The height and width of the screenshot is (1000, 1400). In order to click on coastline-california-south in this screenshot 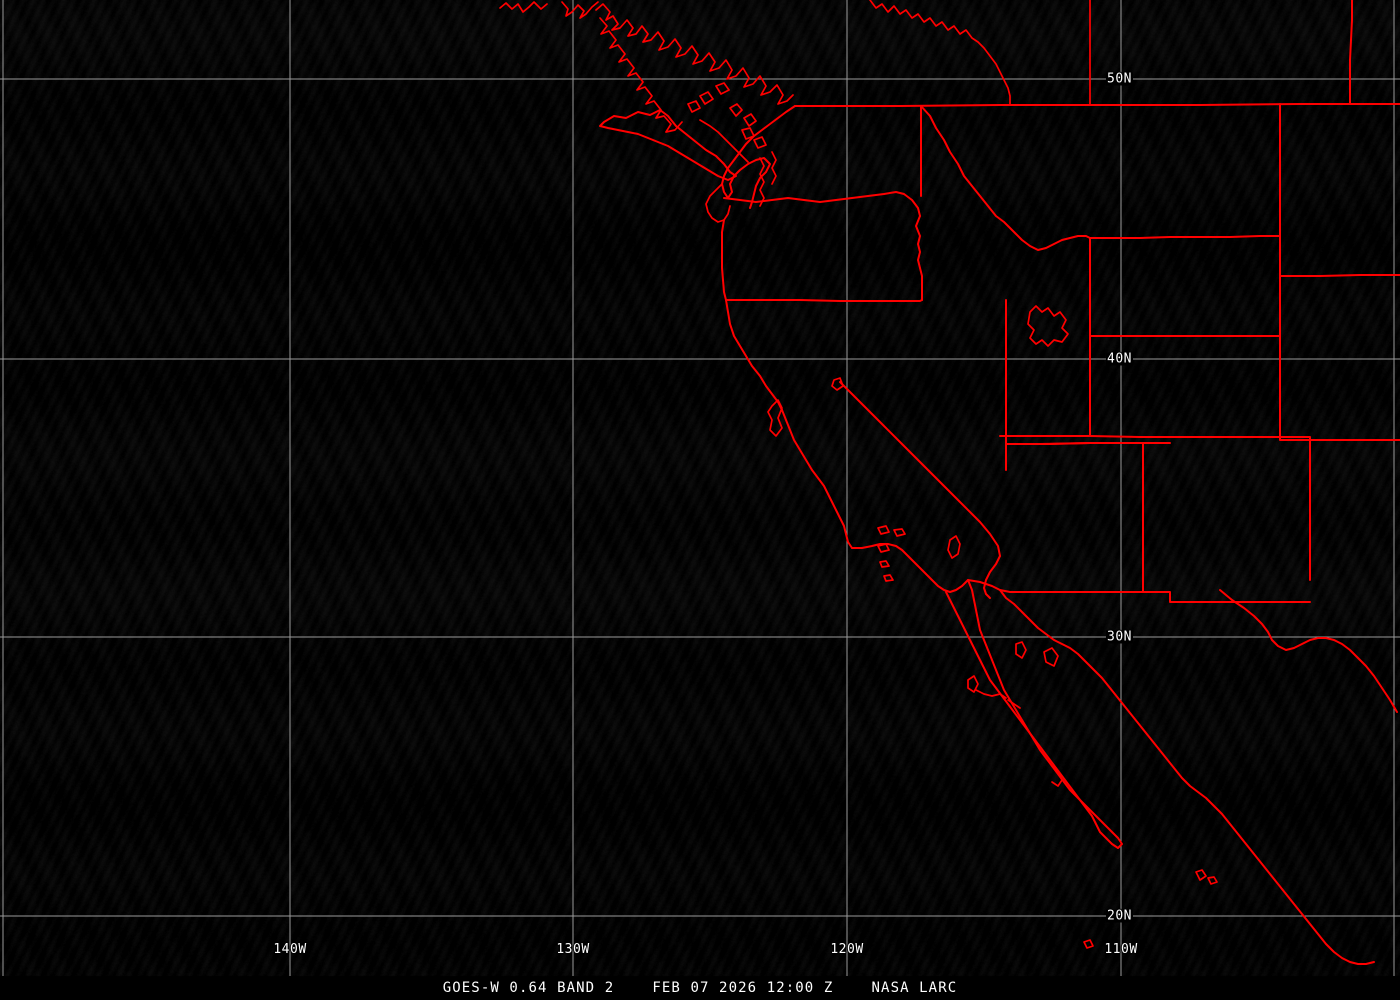, I will do `click(910, 568)`.